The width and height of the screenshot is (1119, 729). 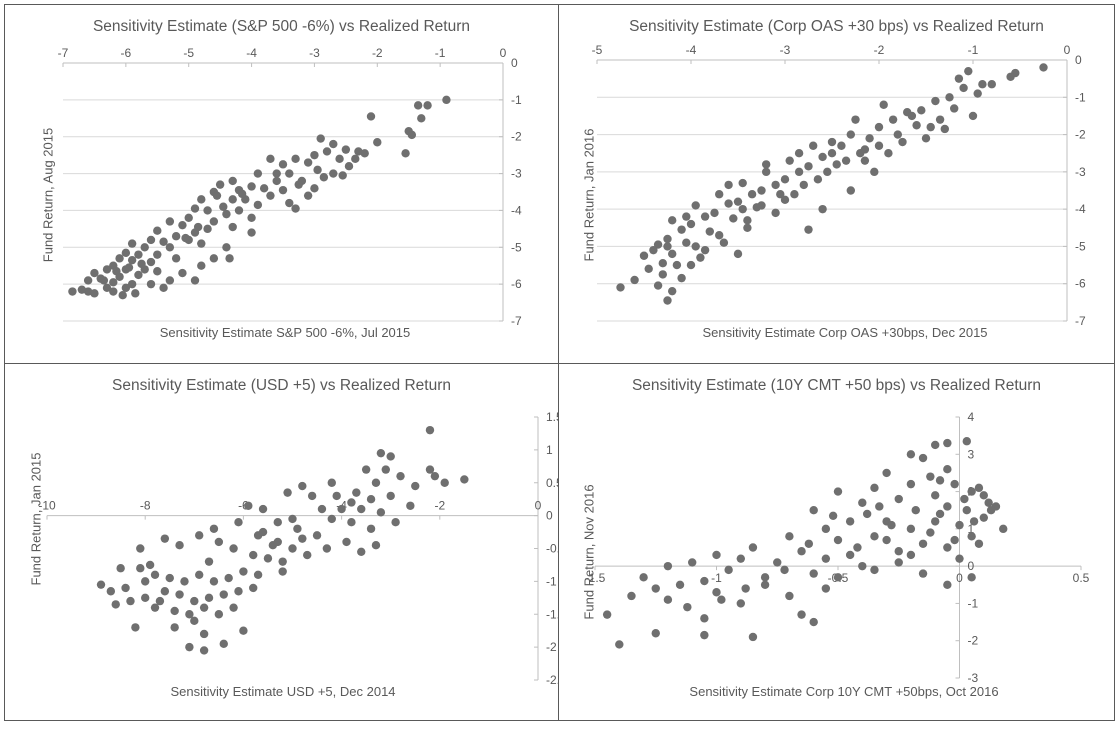 What do you see at coordinates (551, 581) in the screenshot?
I see `y-tick-label: -1` at bounding box center [551, 581].